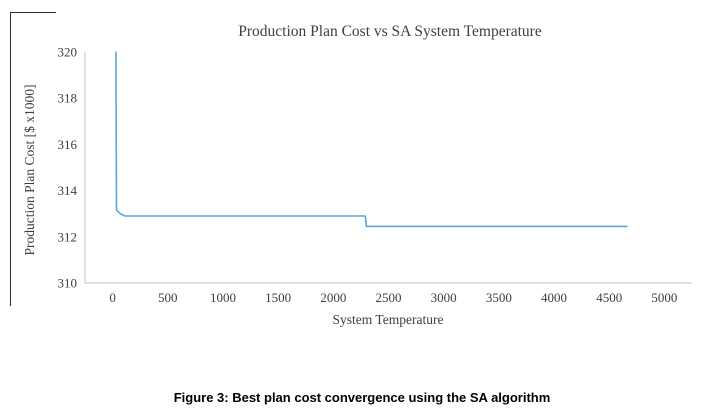 The height and width of the screenshot is (418, 724). What do you see at coordinates (68, 190) in the screenshot?
I see `y-tick-label: 314` at bounding box center [68, 190].